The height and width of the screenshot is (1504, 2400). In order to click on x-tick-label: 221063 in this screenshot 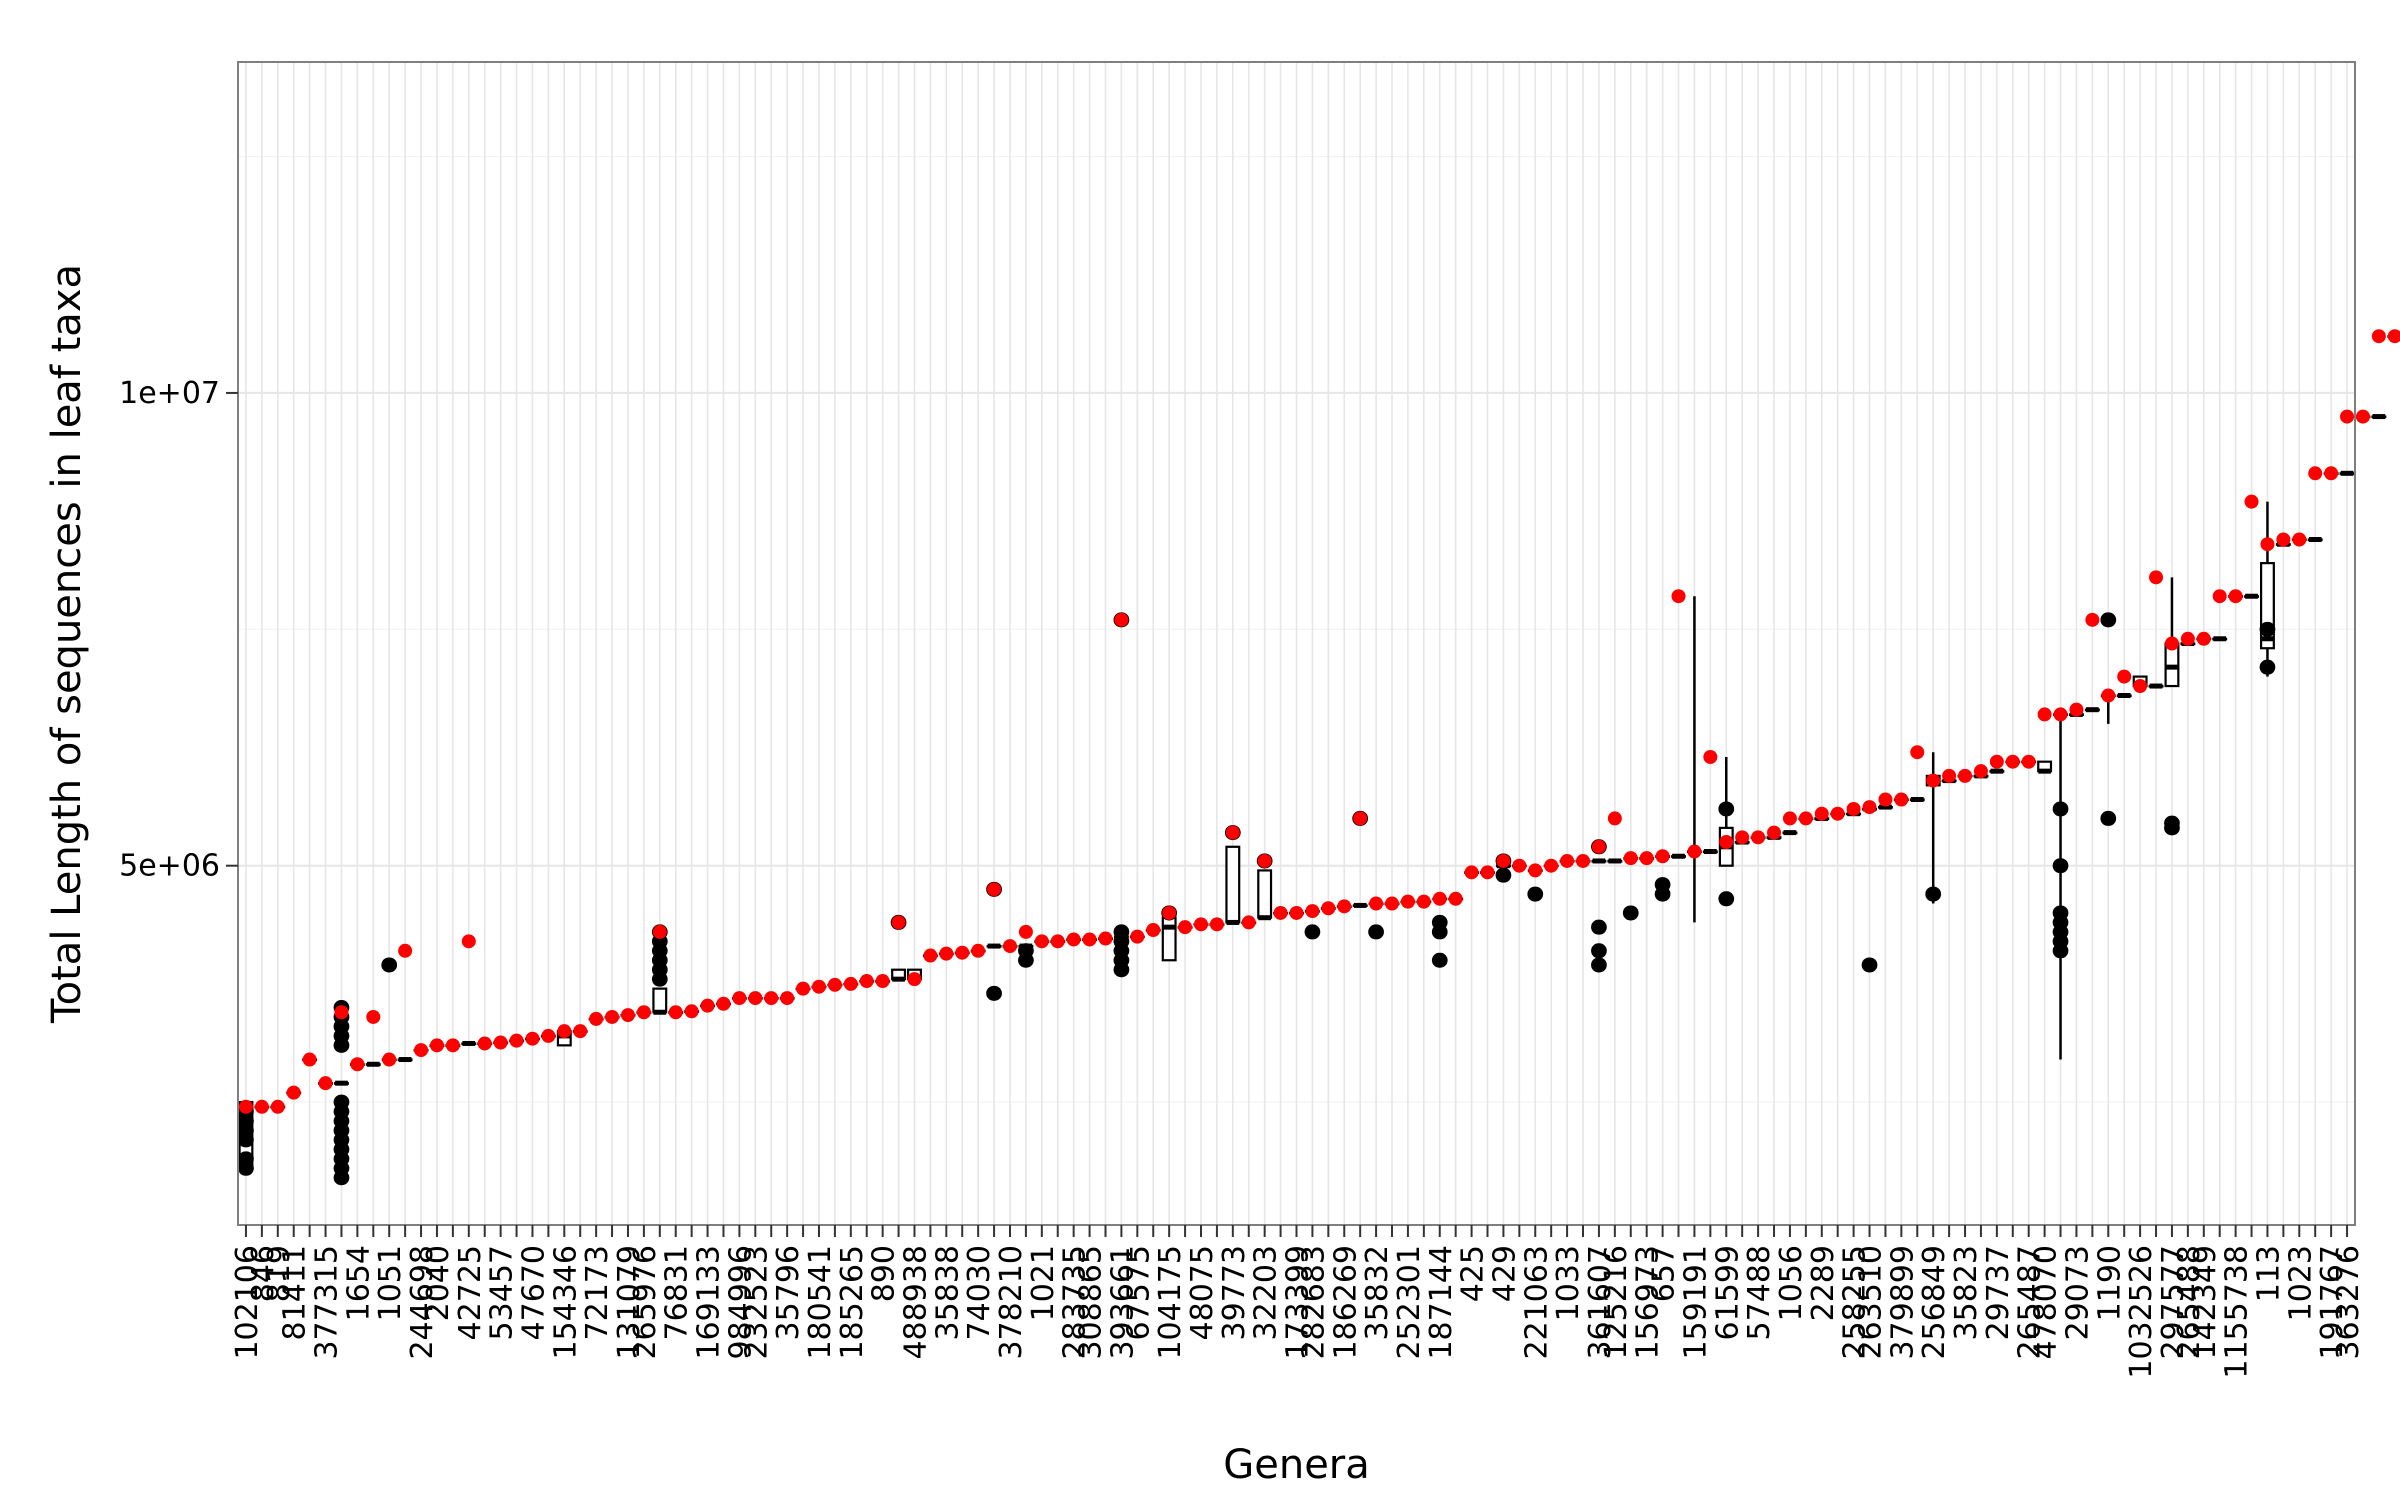, I will do `click(1536, 1302)`.